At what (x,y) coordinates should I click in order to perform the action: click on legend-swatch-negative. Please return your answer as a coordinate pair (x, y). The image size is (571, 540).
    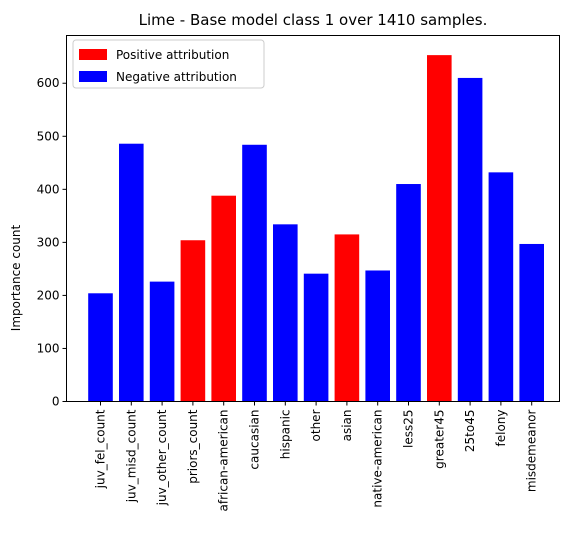
    Looking at the image, I should click on (93, 76).